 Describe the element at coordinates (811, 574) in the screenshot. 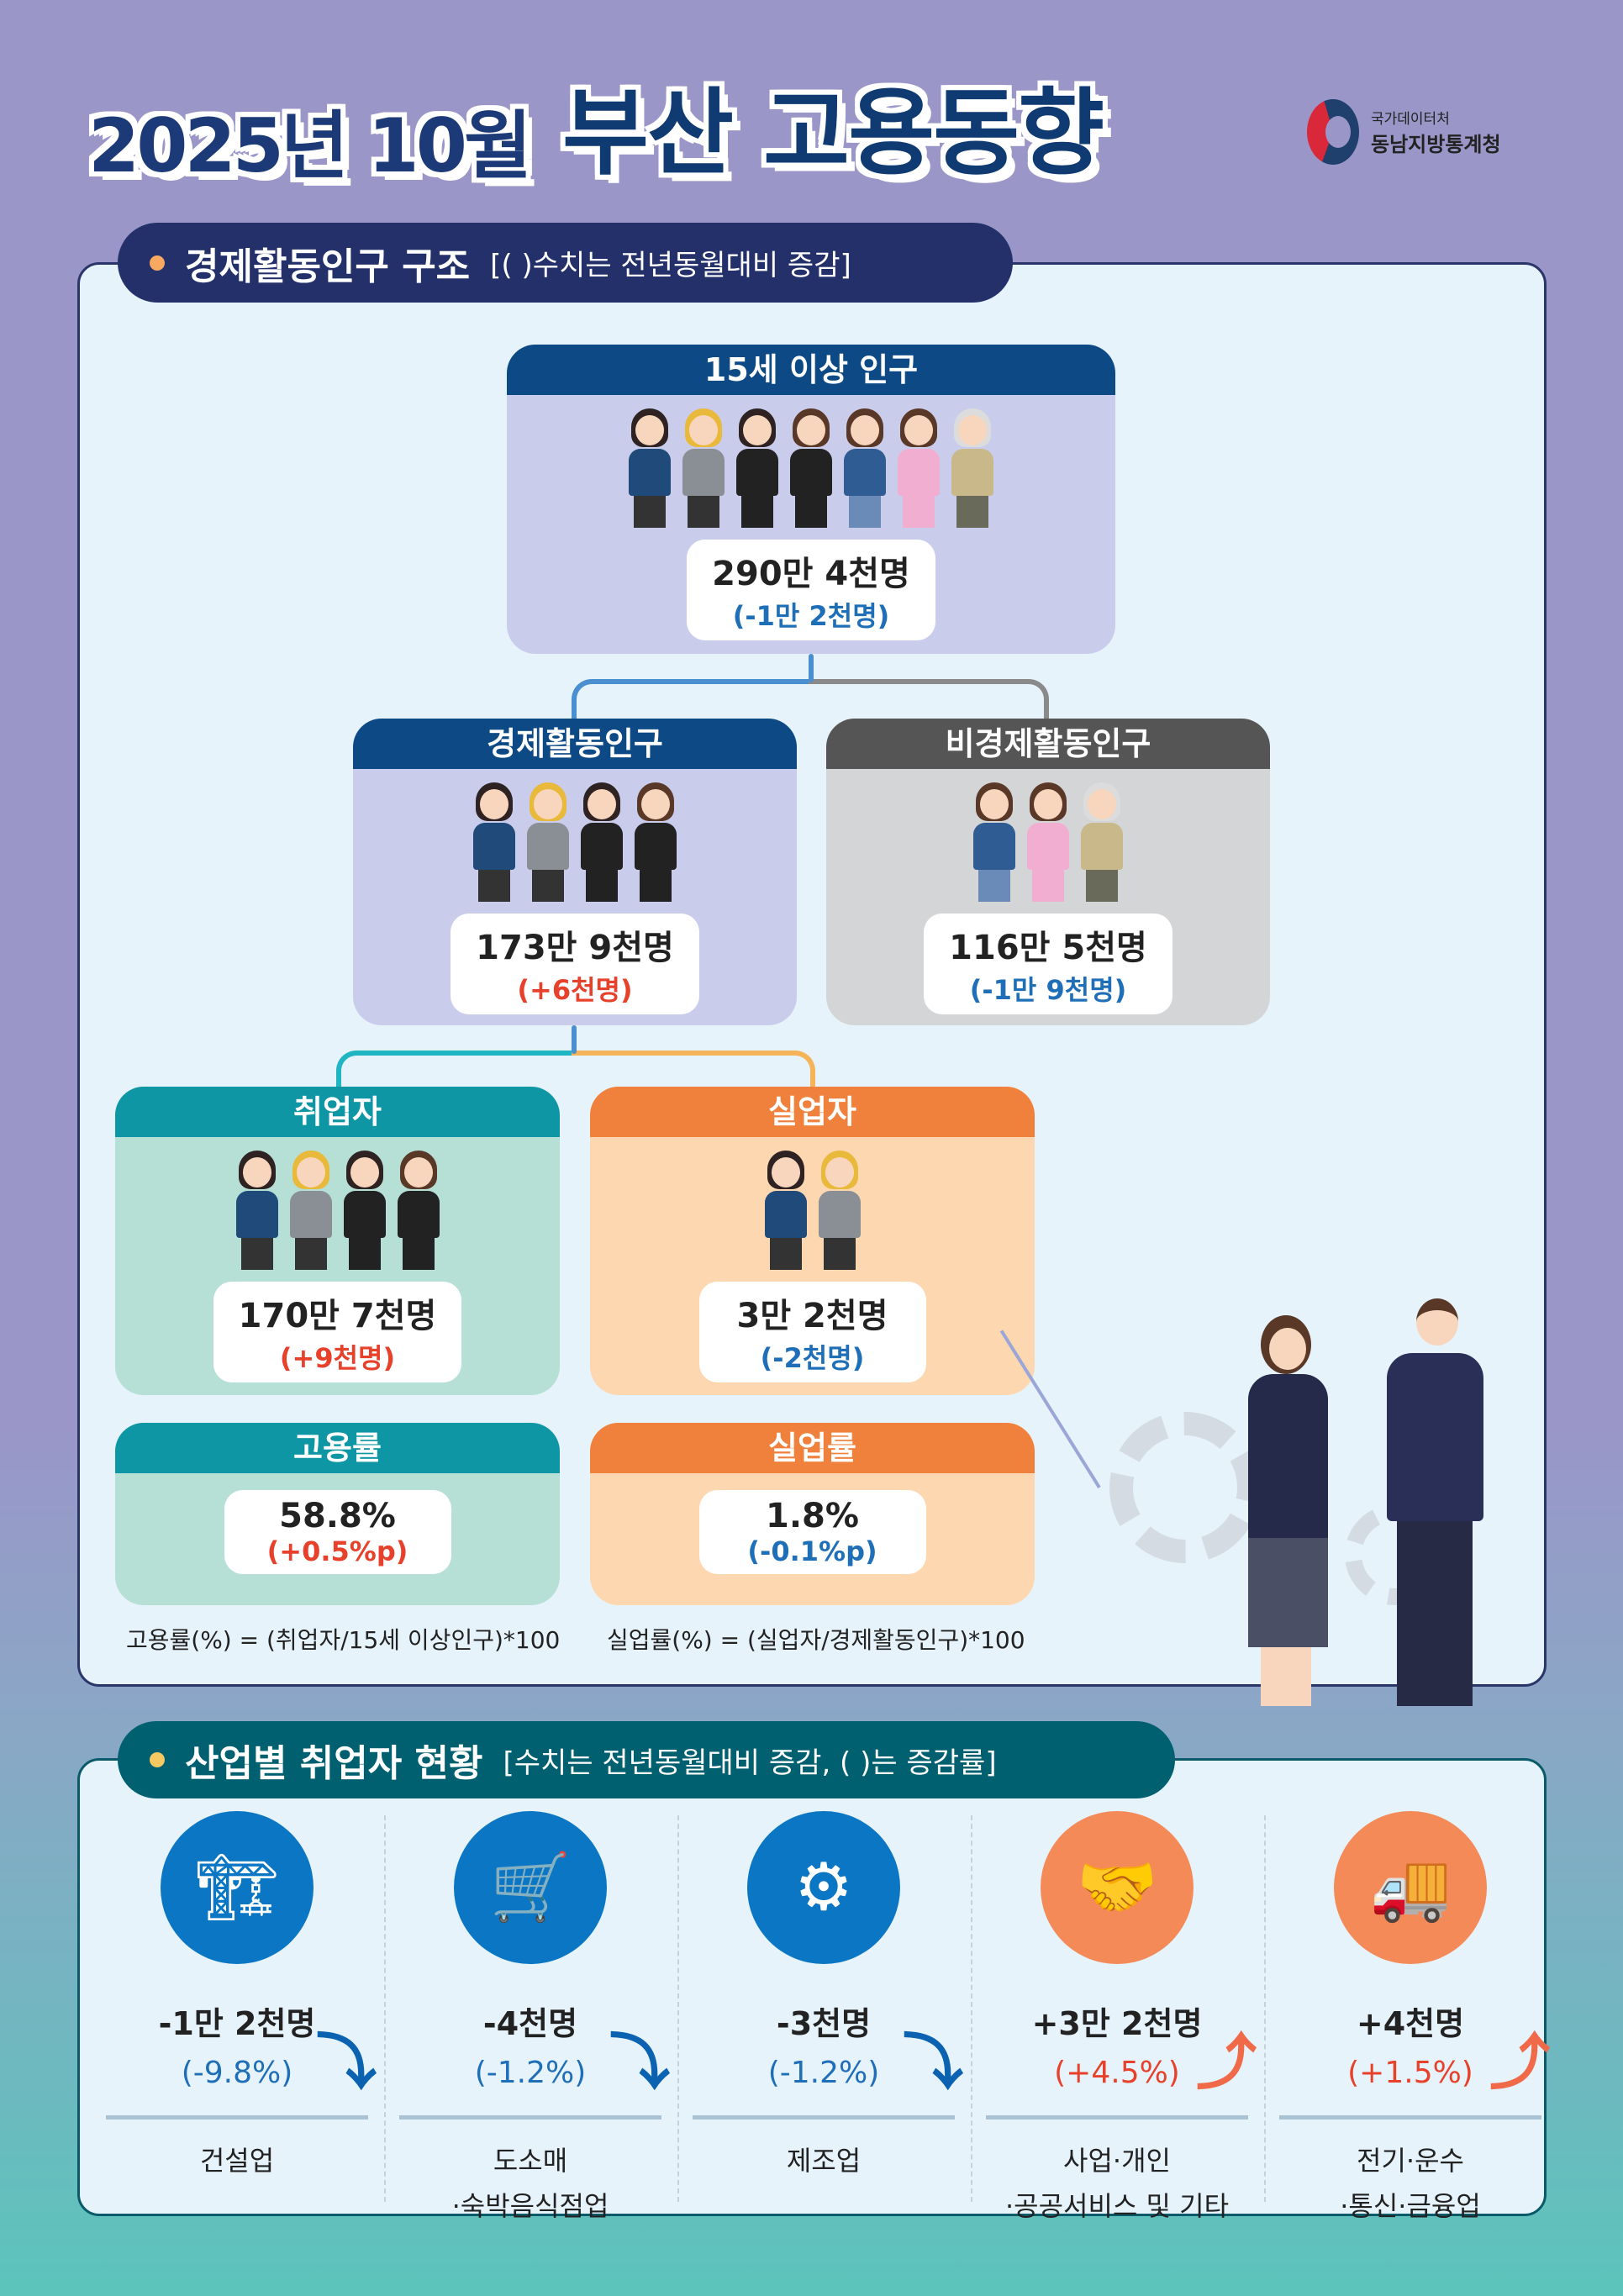

I see `value: 290만 4천명` at that location.